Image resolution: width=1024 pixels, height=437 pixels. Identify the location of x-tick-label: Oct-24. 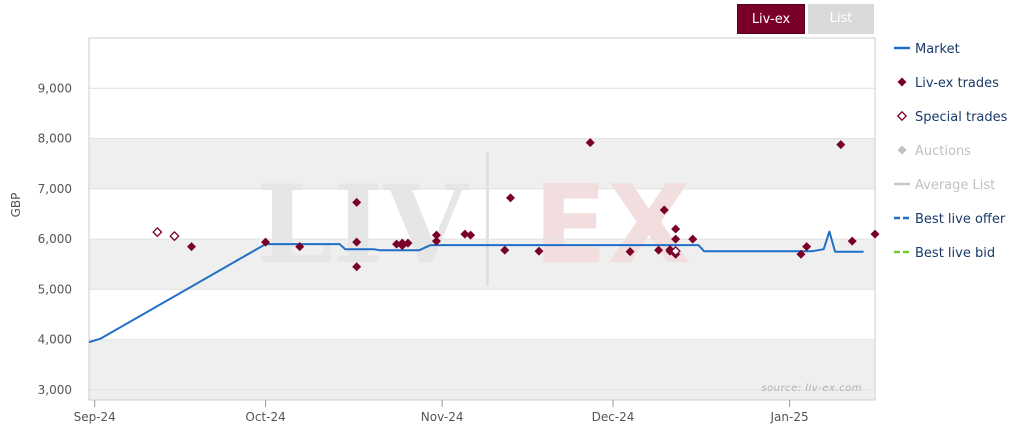
(265, 417).